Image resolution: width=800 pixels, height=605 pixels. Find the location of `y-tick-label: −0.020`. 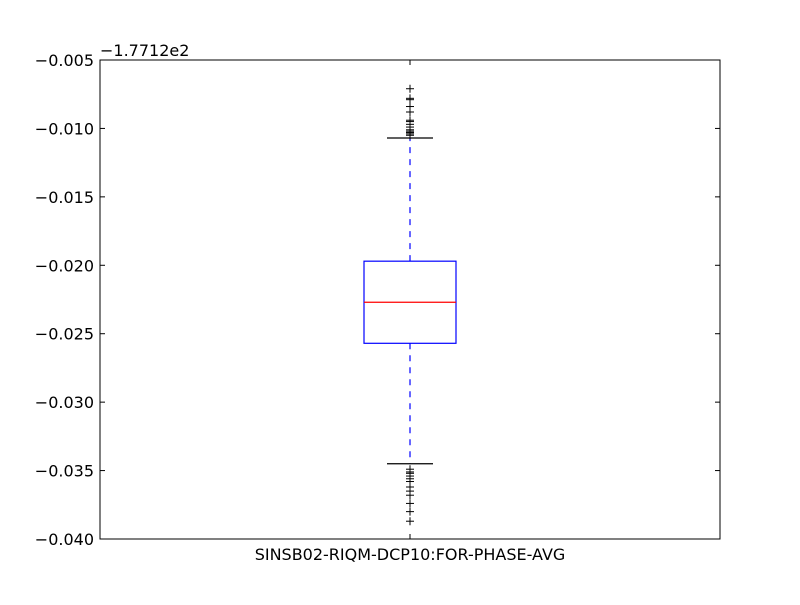

y-tick-label: −0.020 is located at coordinates (64, 265).